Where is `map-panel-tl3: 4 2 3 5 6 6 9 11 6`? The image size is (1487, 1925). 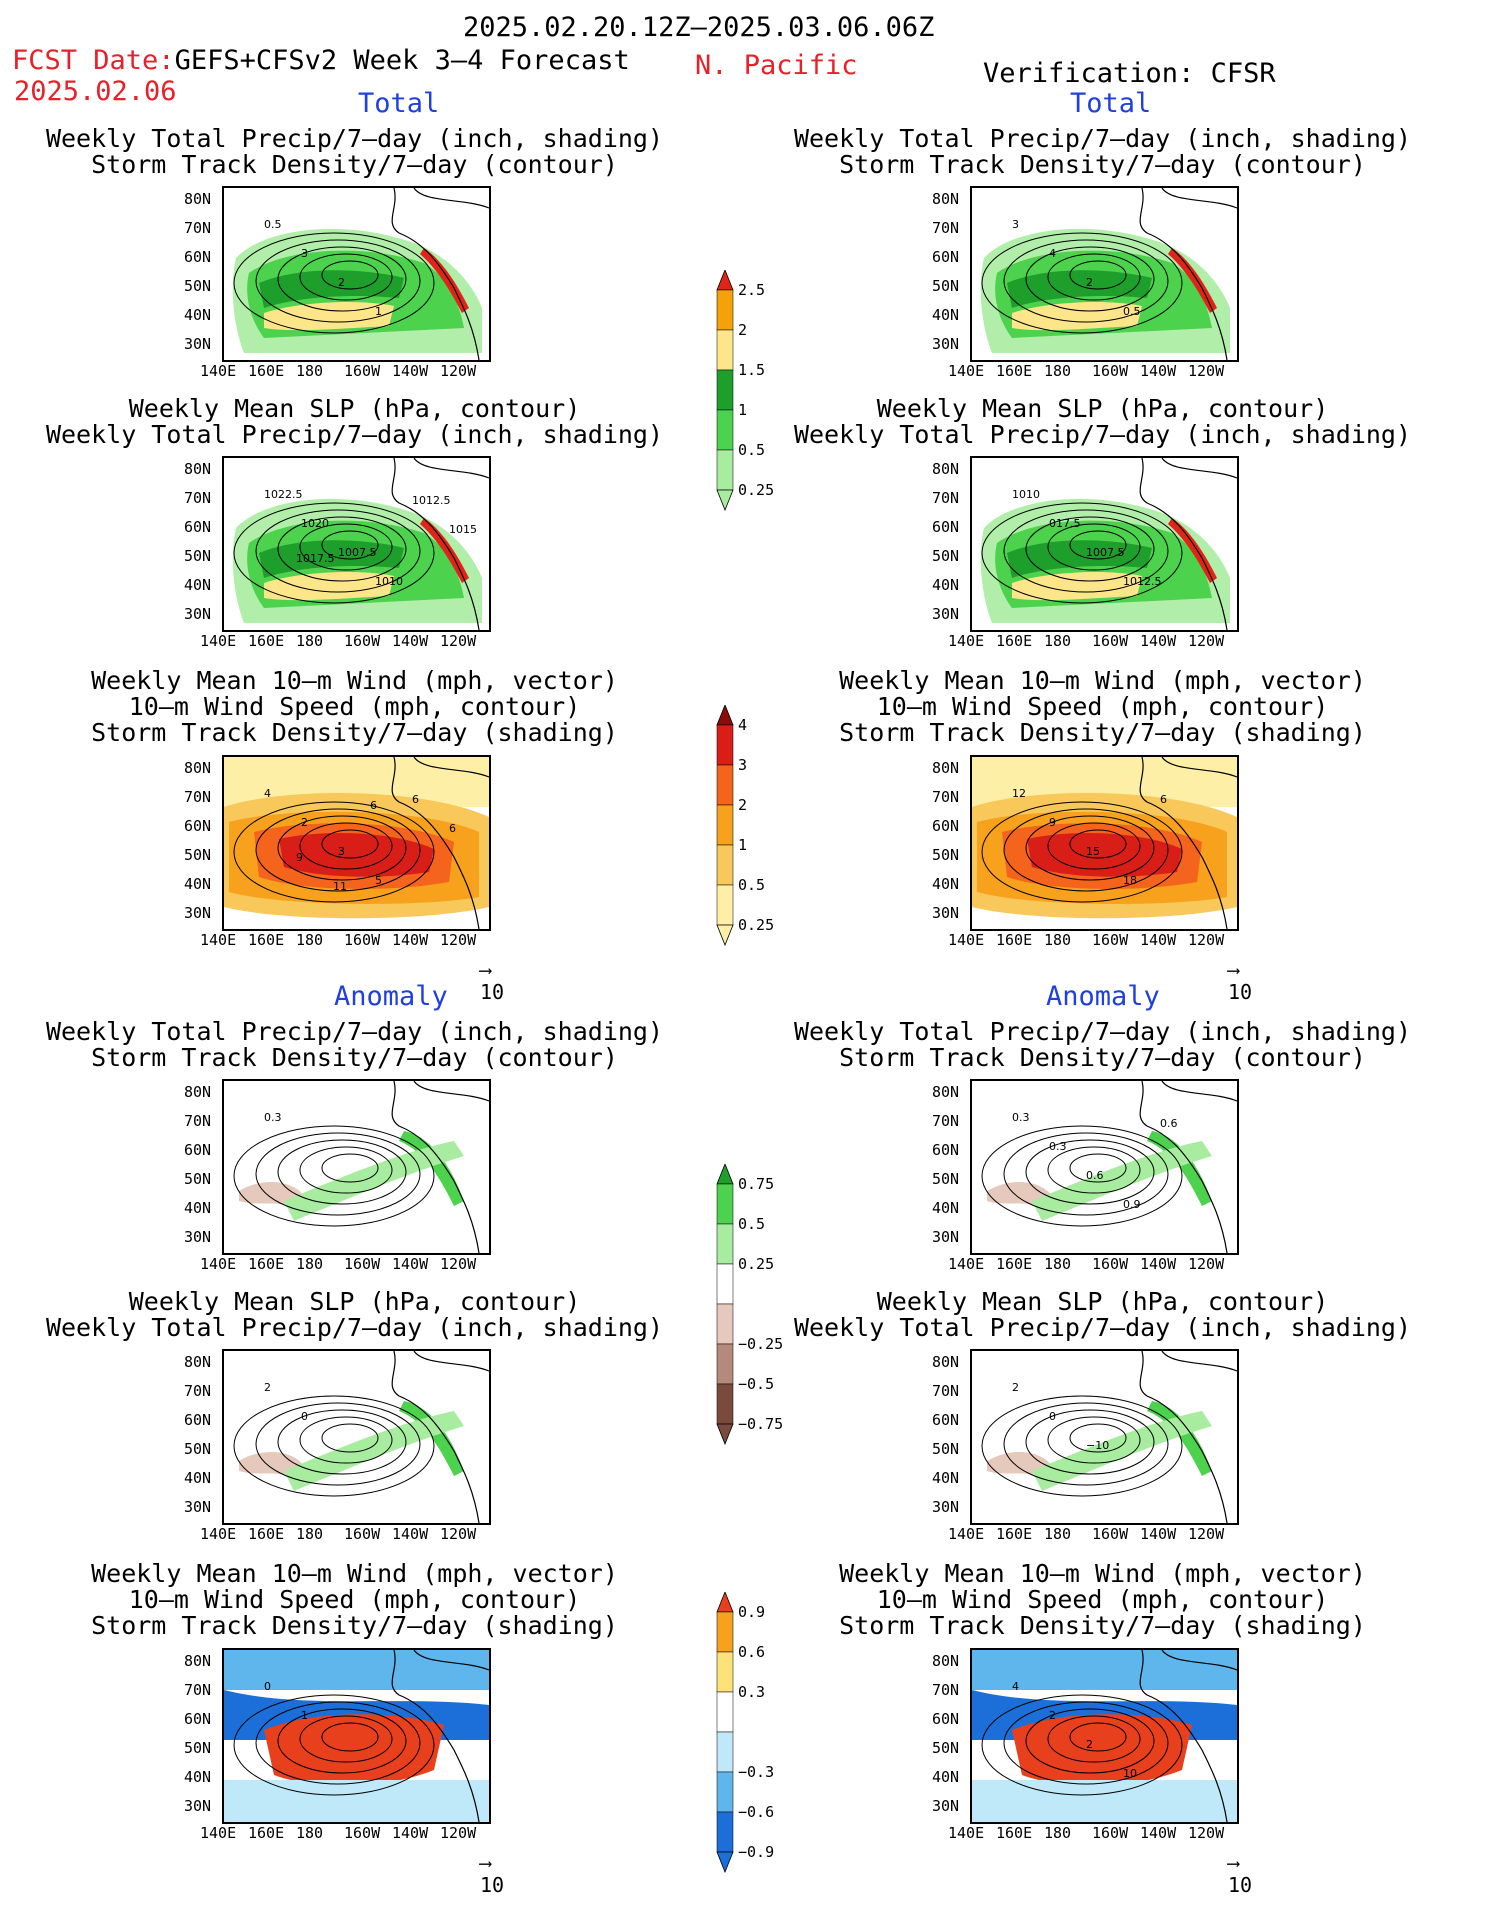
map-panel-tl3: 4 2 3 5 6 6 9 11 6 is located at coordinates (356, 843).